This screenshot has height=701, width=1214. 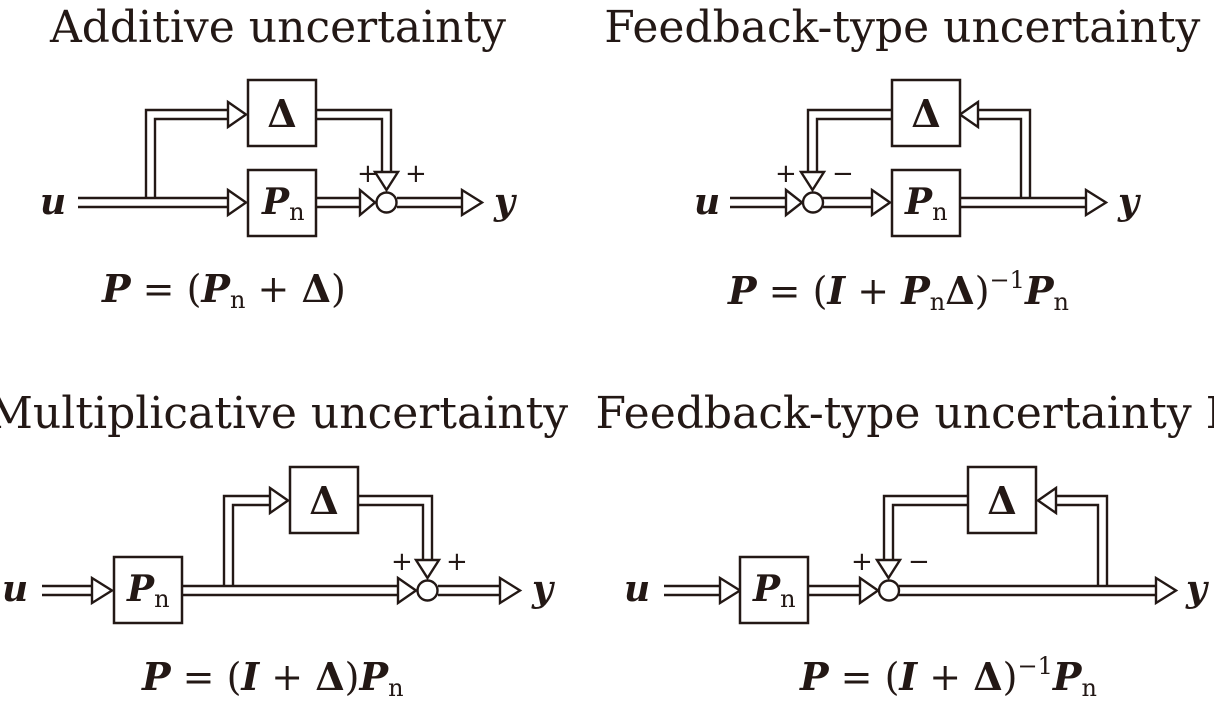 What do you see at coordinates (898, 291) in the screenshot?
I see `formula: P = (I + PnΔ)−1Pn` at bounding box center [898, 291].